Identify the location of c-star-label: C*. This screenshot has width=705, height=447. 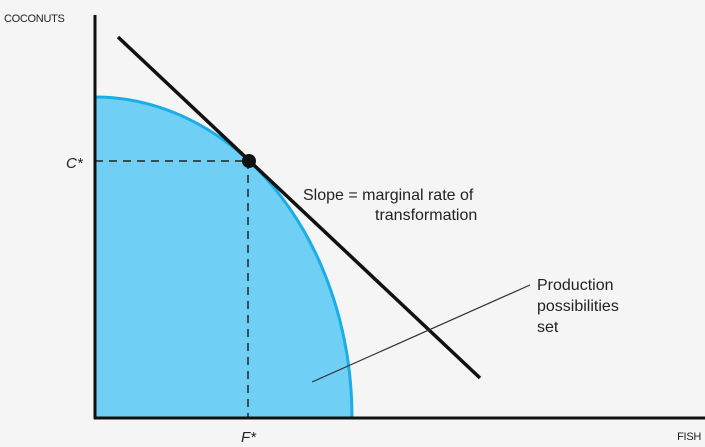
(75, 163).